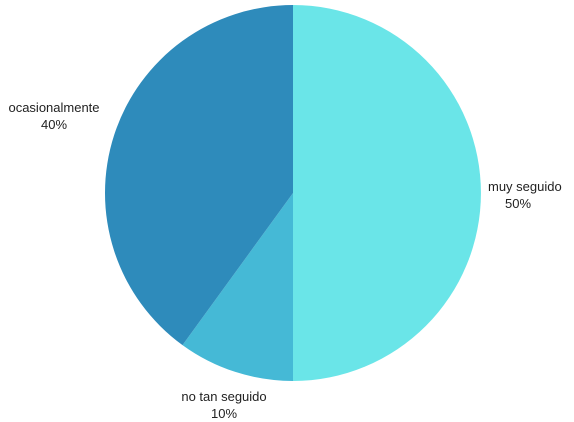  I want to click on slice-name-muy-seguido: muy seguido, so click(525, 186).